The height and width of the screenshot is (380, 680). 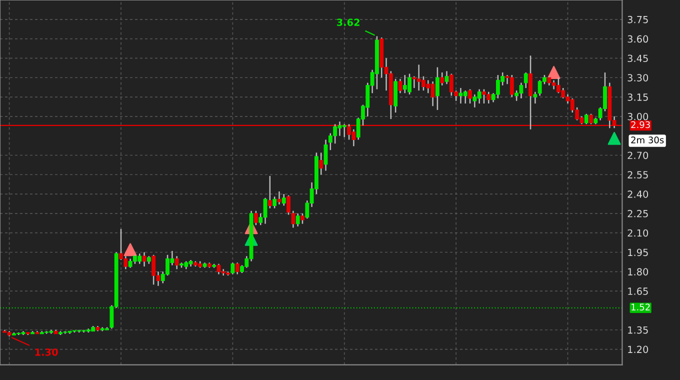 What do you see at coordinates (638, 156) in the screenshot?
I see `y-tick-label: 2.70` at bounding box center [638, 156].